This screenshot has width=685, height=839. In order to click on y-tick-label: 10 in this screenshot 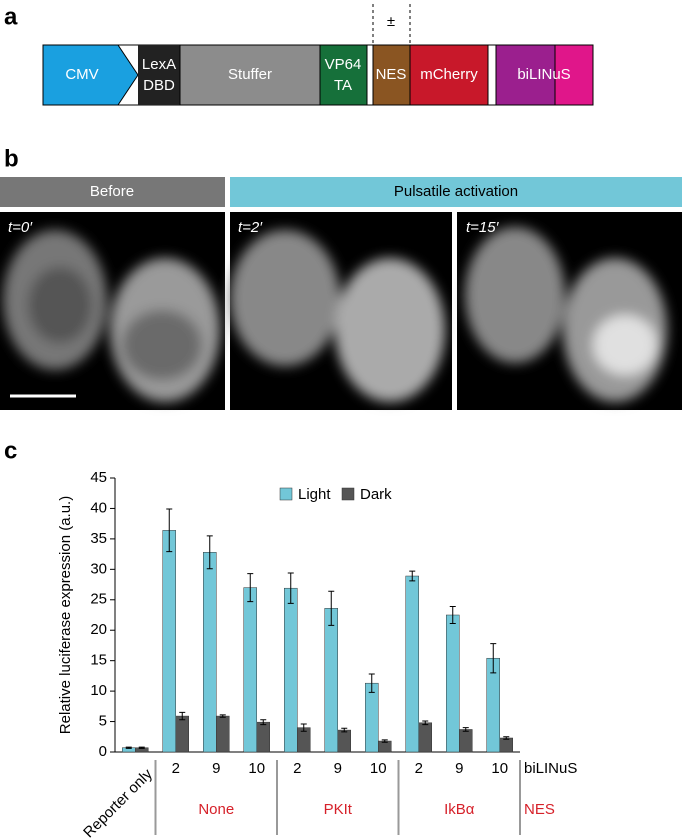, I will do `click(98, 690)`.